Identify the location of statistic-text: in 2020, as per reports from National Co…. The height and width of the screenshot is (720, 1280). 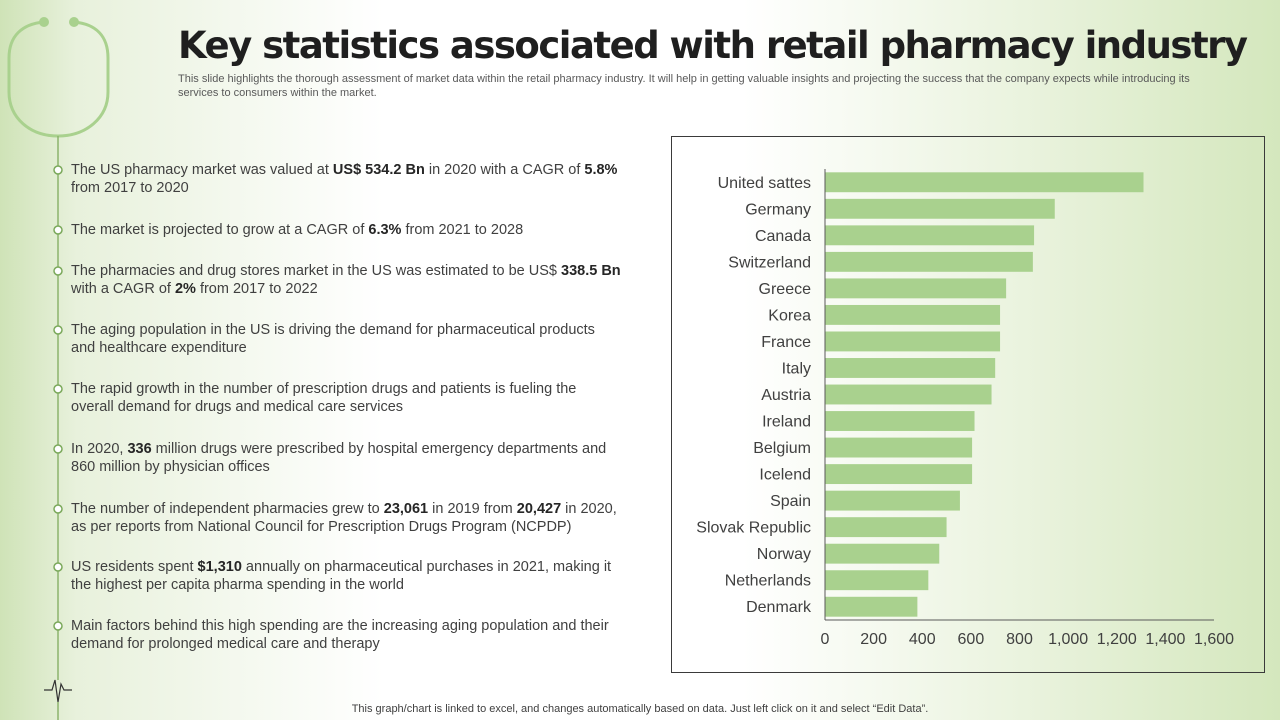
(344, 518).